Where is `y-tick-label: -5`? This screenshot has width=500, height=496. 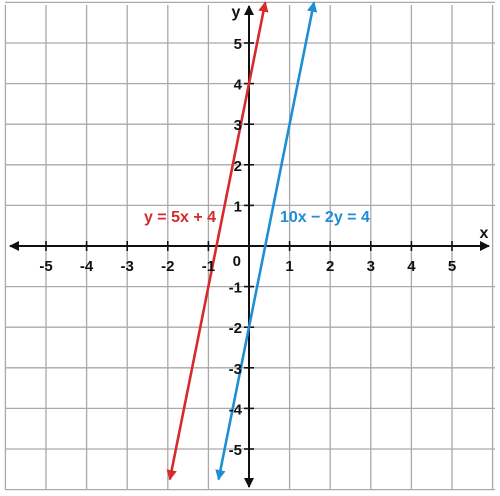
y-tick-label: -5 is located at coordinates (235, 450).